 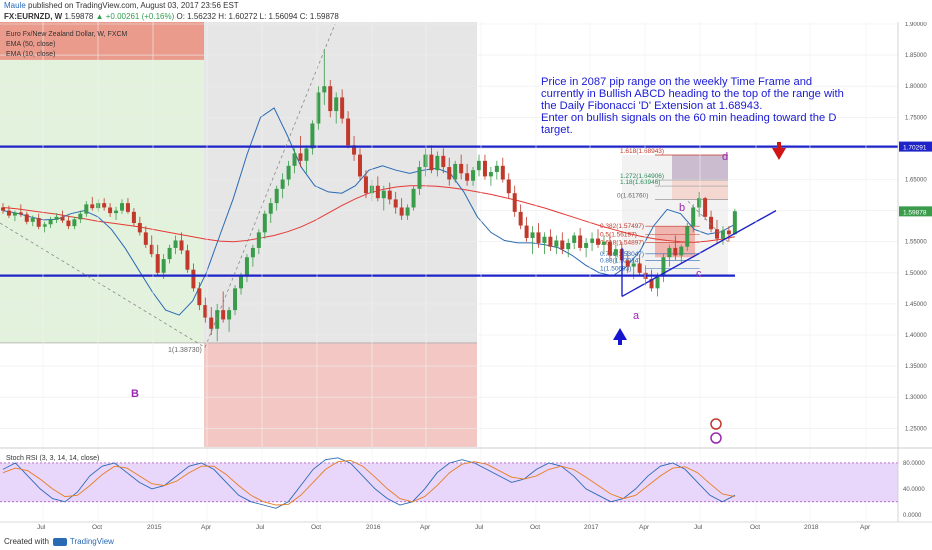 What do you see at coordinates (615, 268) in the screenshot?
I see `fib-ret-label: 1(1.50693)` at bounding box center [615, 268].